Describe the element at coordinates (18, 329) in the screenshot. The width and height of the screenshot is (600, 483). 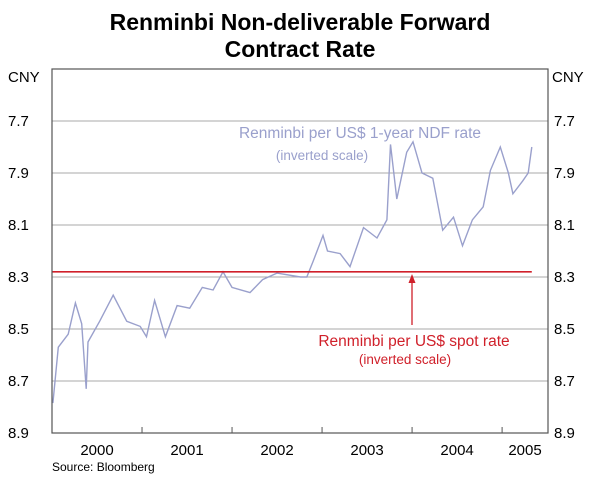
I see `y-tick-label-left: 8.5` at that location.